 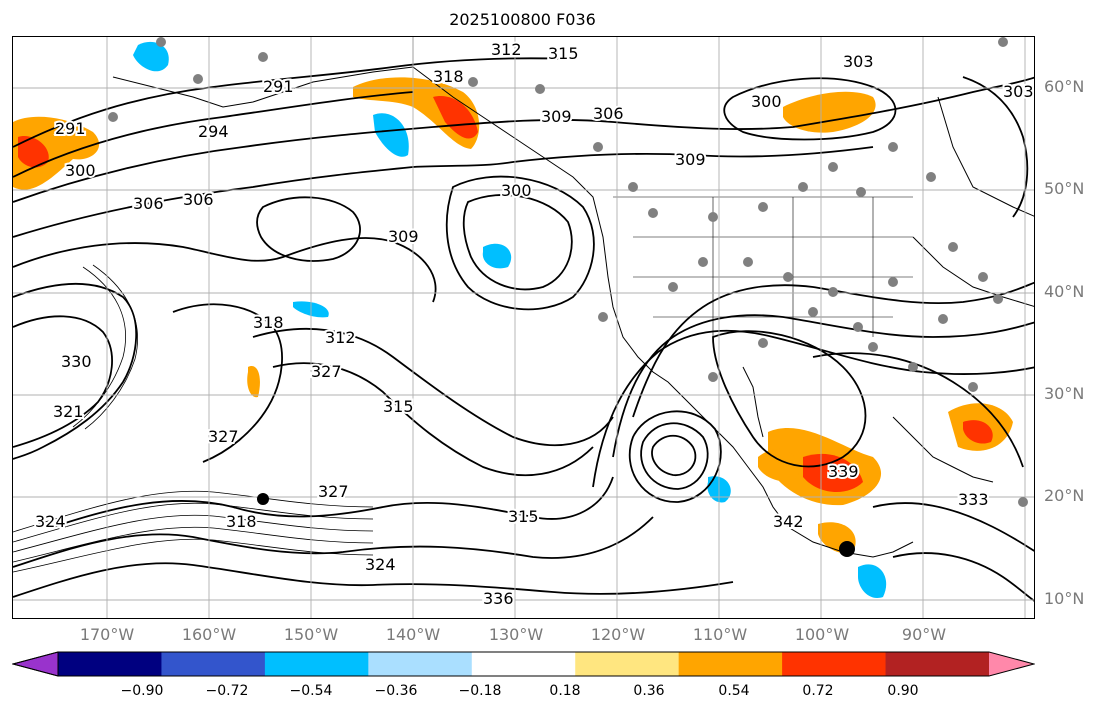 I want to click on contour-label: 327, so click(x=223, y=436).